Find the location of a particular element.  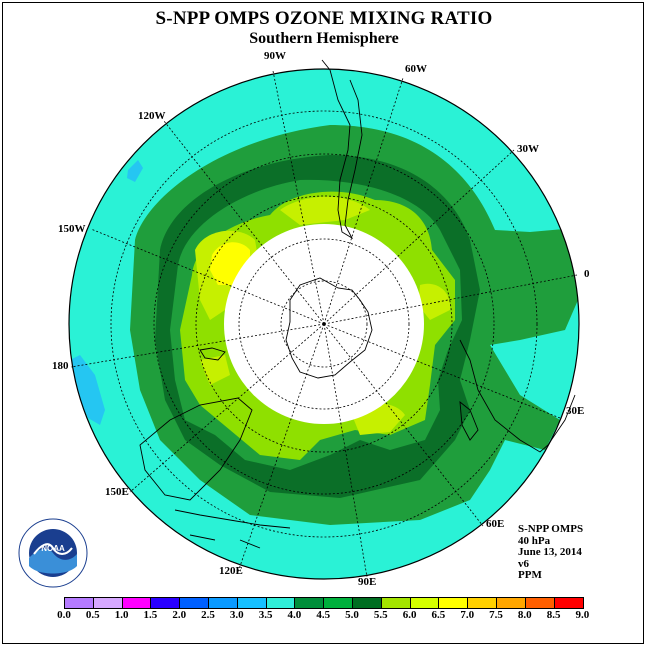

longitude-label-60w: 60W is located at coordinates (416, 69).